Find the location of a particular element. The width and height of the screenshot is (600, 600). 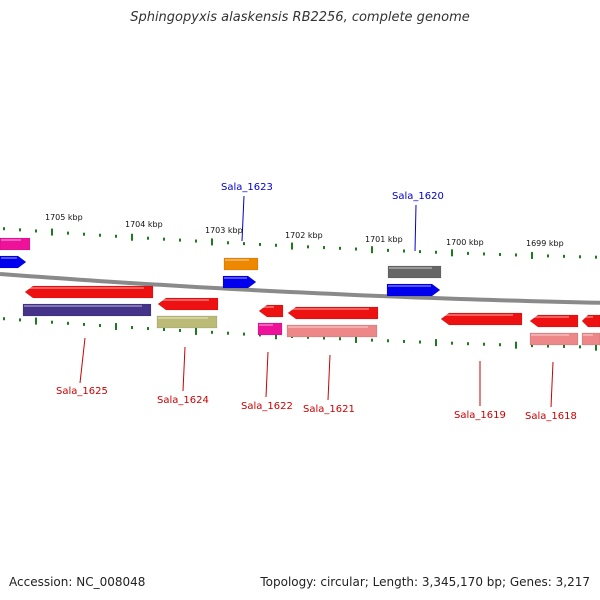

gene-feature-red-edge-highlight is located at coordinates (588, 317).